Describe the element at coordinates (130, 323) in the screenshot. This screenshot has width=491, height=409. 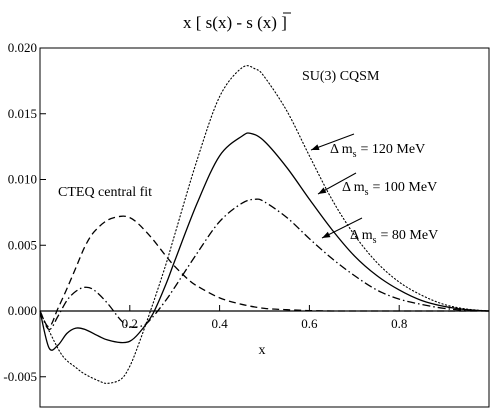
I see `x-tick-label: 0.2` at that location.